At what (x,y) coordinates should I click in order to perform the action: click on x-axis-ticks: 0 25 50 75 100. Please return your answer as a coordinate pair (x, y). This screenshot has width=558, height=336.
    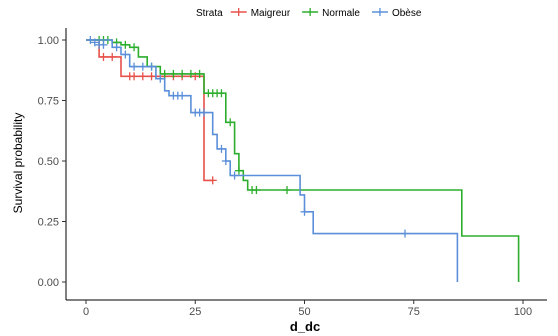
    Looking at the image, I should click on (307, 309).